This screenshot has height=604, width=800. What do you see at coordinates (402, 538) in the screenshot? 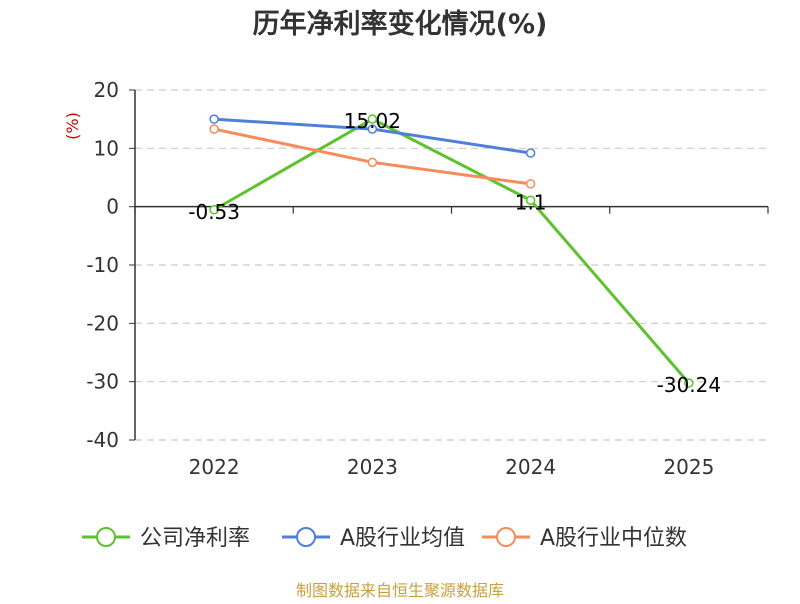
I see `legend-label: A股行业均值` at bounding box center [402, 538].